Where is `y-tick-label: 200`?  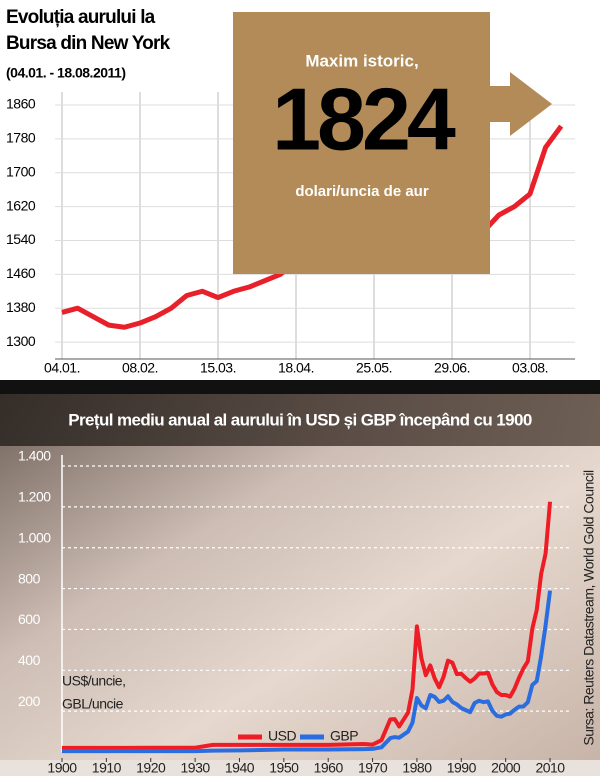 y-tick-label: 200 is located at coordinates (29, 701).